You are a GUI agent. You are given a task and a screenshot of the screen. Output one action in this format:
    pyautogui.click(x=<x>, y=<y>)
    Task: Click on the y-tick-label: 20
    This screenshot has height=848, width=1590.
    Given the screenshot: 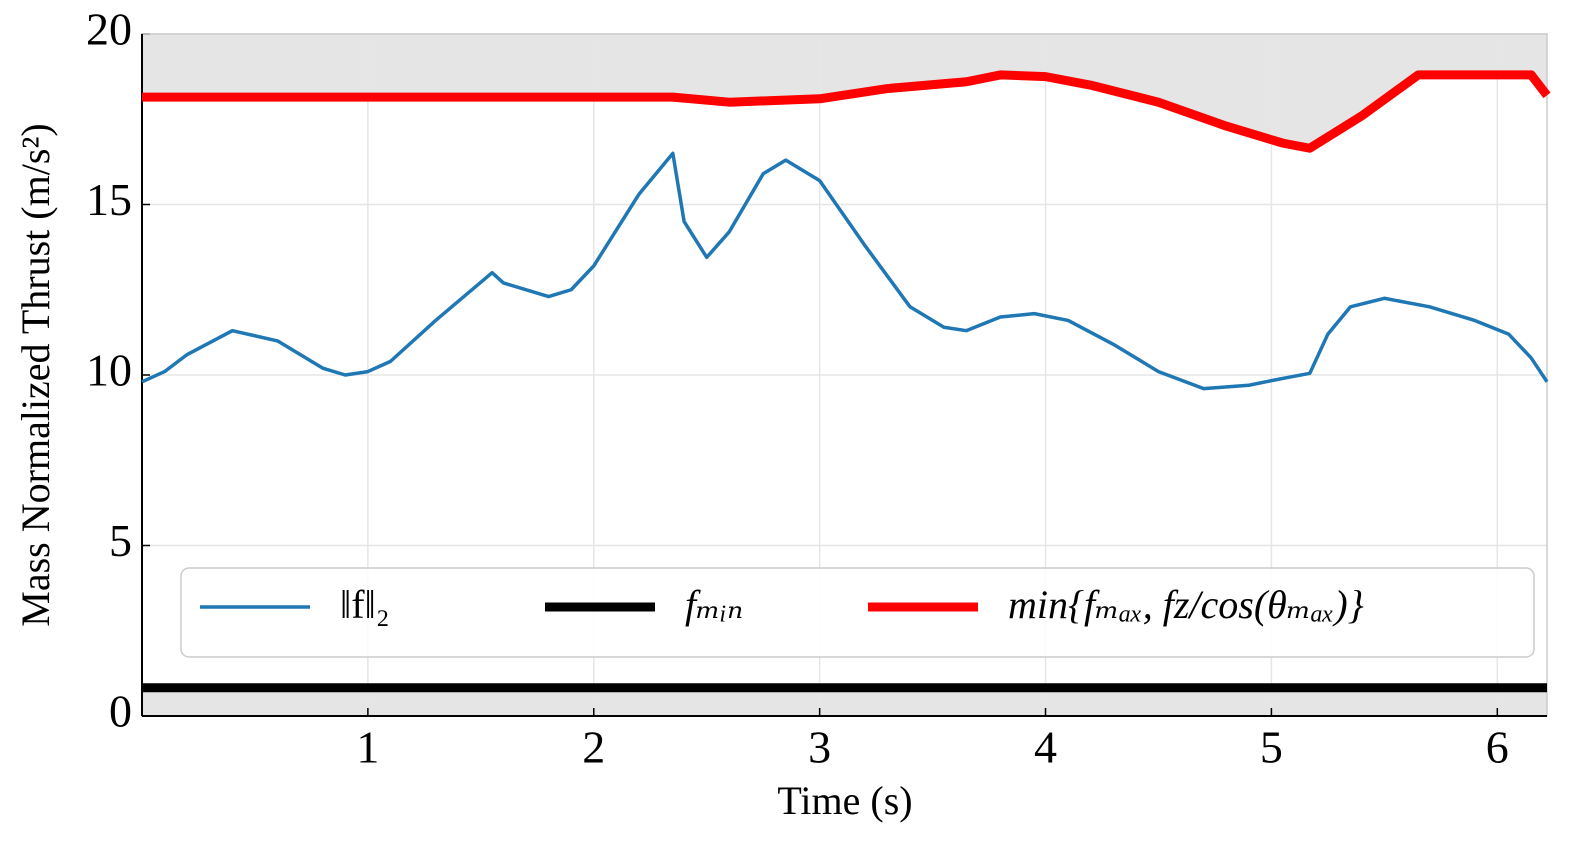 What is the action you would take?
    pyautogui.click(x=109, y=29)
    